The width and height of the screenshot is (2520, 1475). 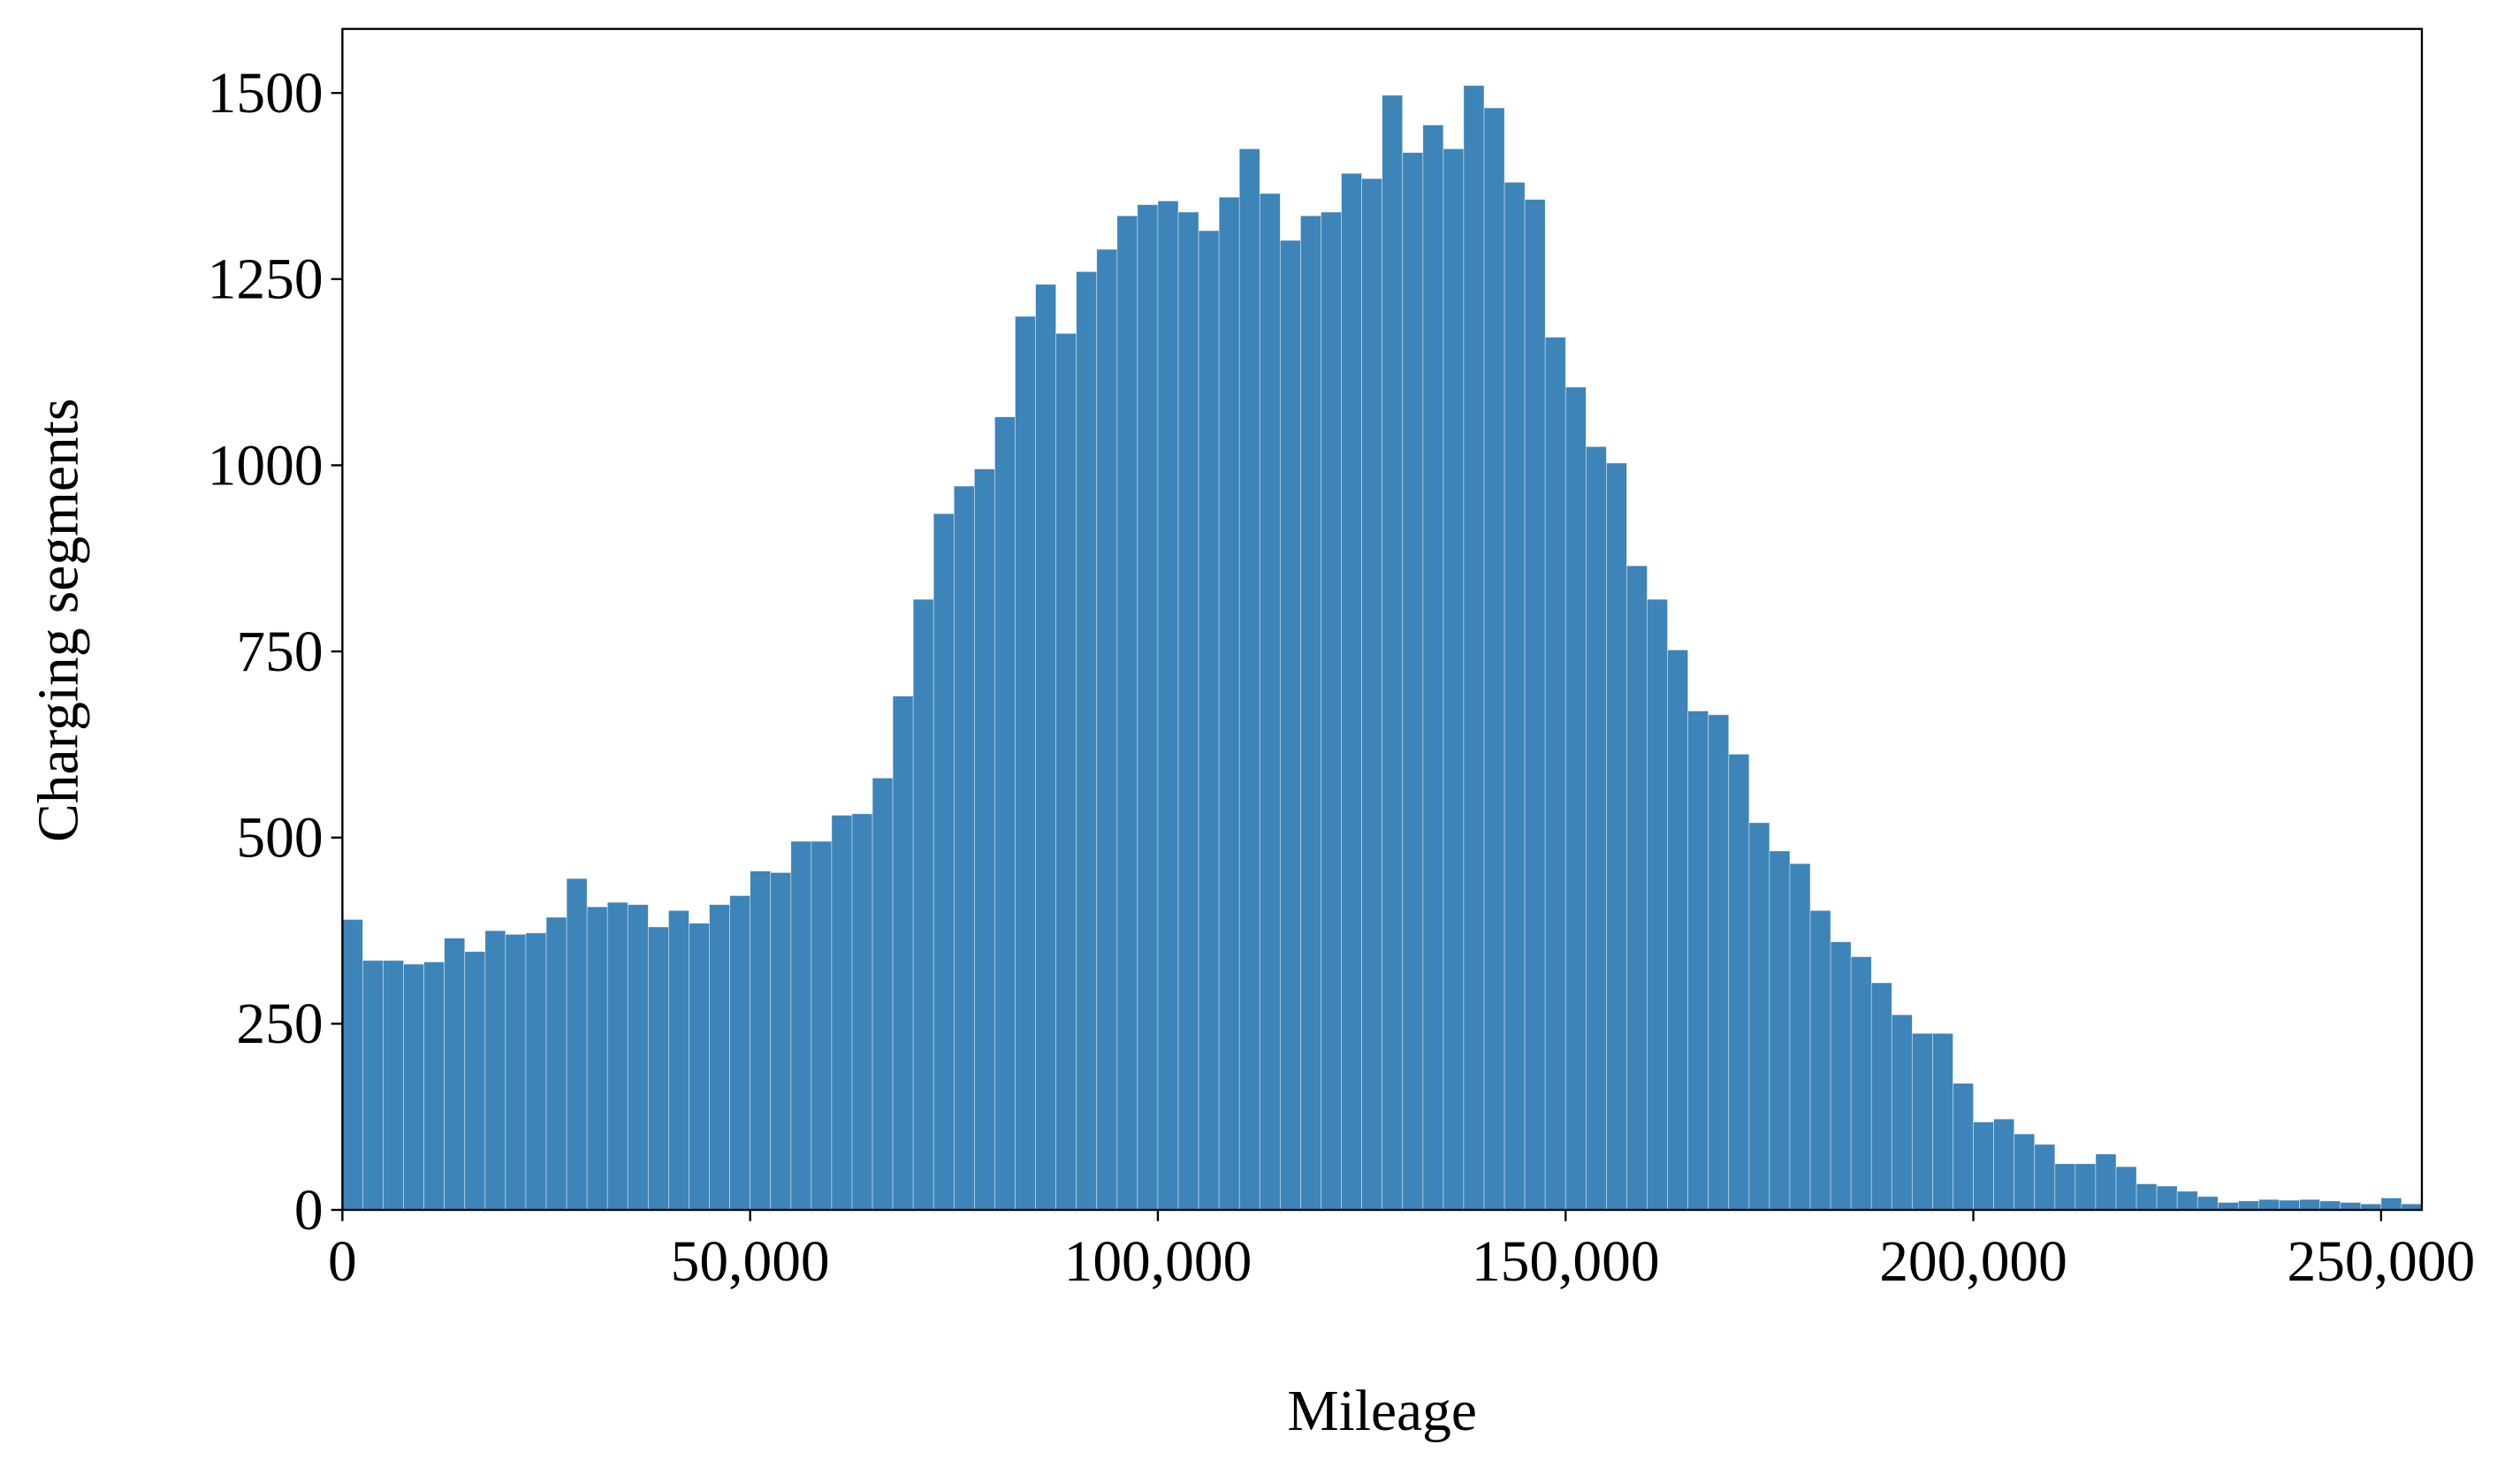 What do you see at coordinates (309, 1211) in the screenshot?
I see `y-tick-label: 0` at bounding box center [309, 1211].